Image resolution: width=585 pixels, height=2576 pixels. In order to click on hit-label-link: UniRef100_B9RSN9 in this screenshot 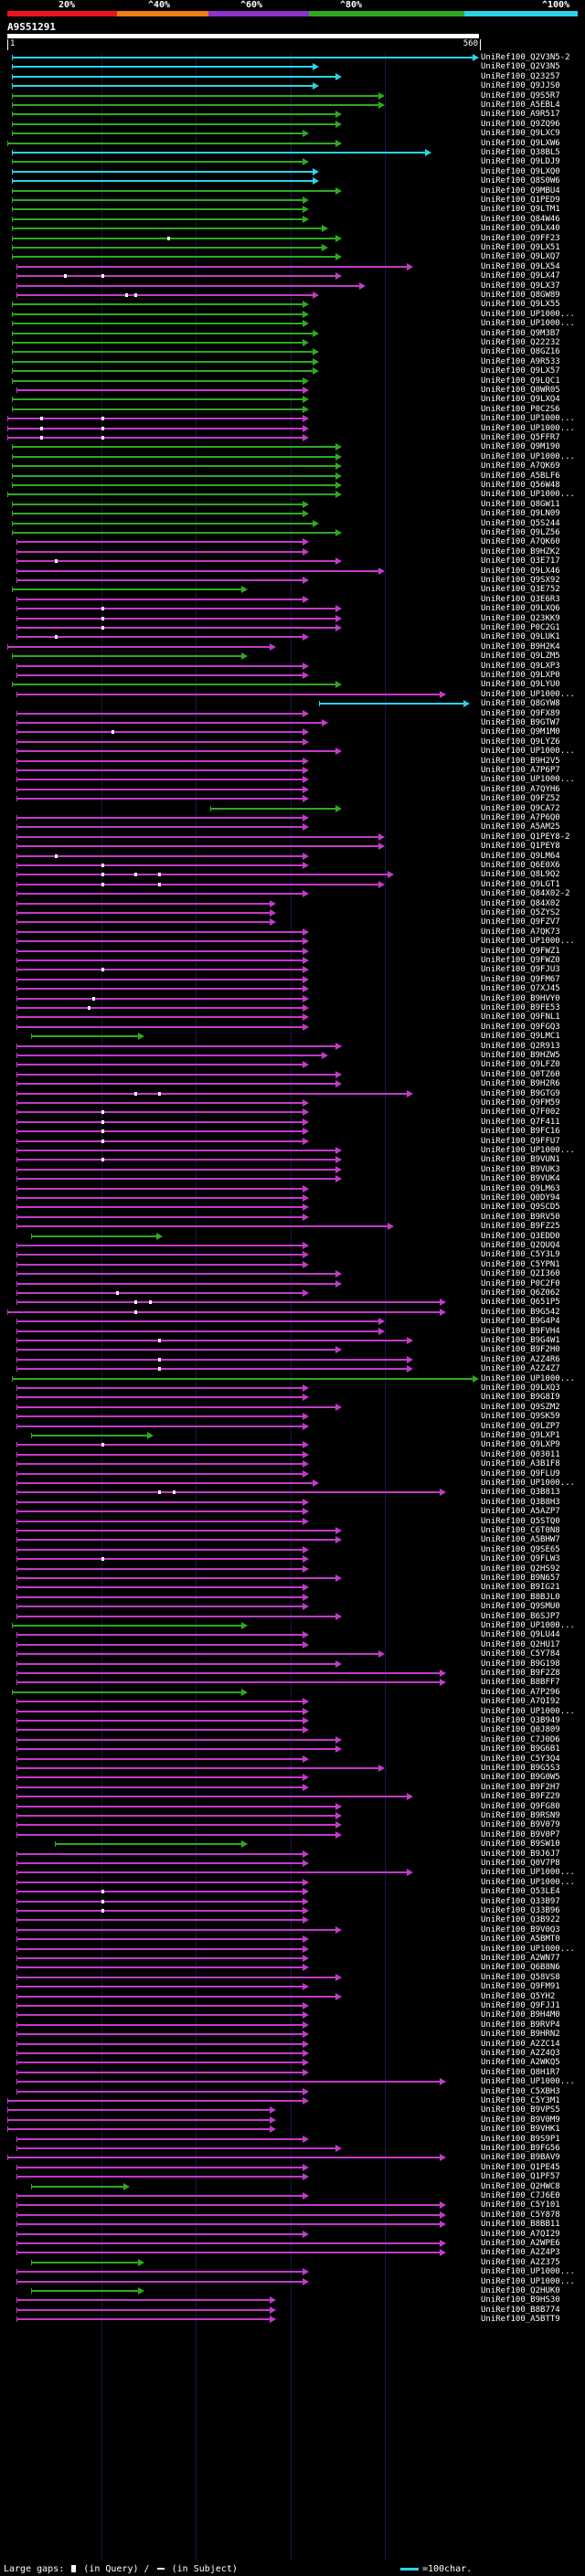, I will do `click(520, 1815)`.